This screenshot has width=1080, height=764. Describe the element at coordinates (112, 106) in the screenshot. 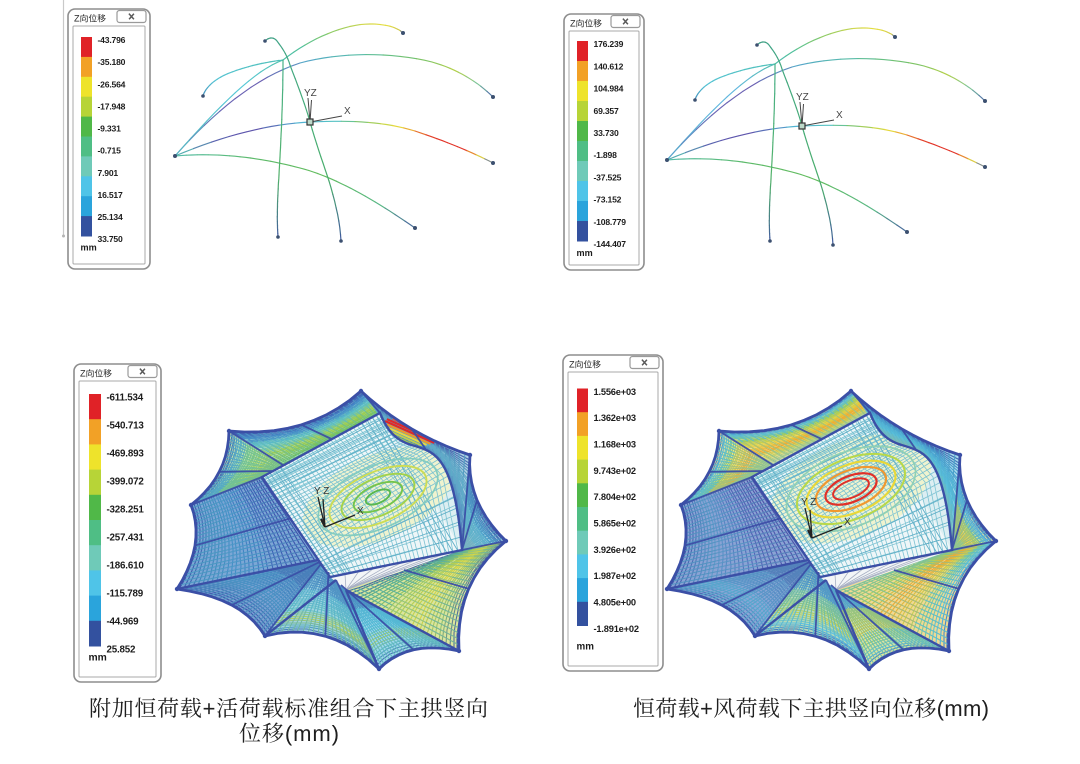

I see `svg-text: -17.948` at that location.